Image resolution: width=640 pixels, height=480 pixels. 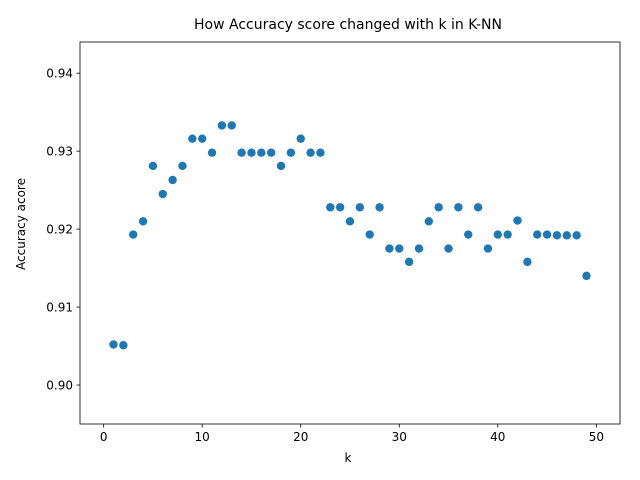 I want to click on x-tick-label: 20, so click(x=300, y=437).